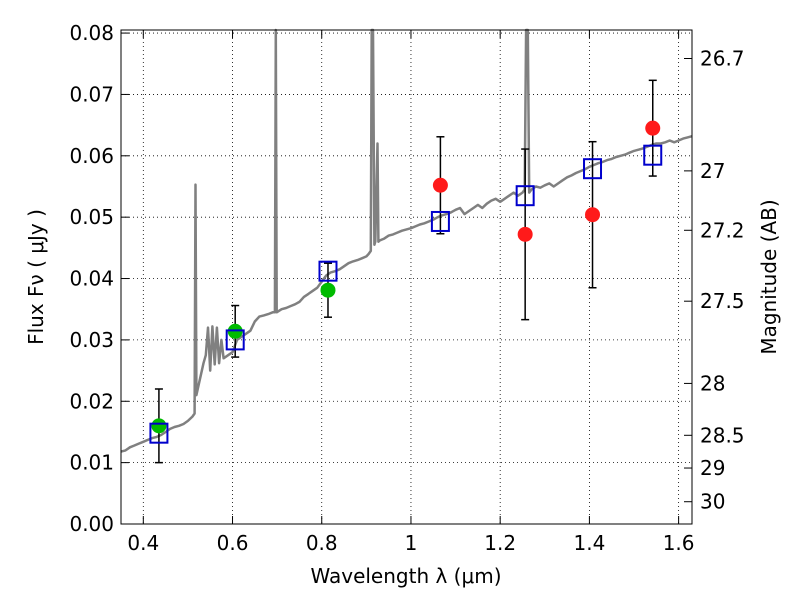 The width and height of the screenshot is (800, 600). Describe the element at coordinates (411, 543) in the screenshot. I see `x-tick-label: 1` at that location.